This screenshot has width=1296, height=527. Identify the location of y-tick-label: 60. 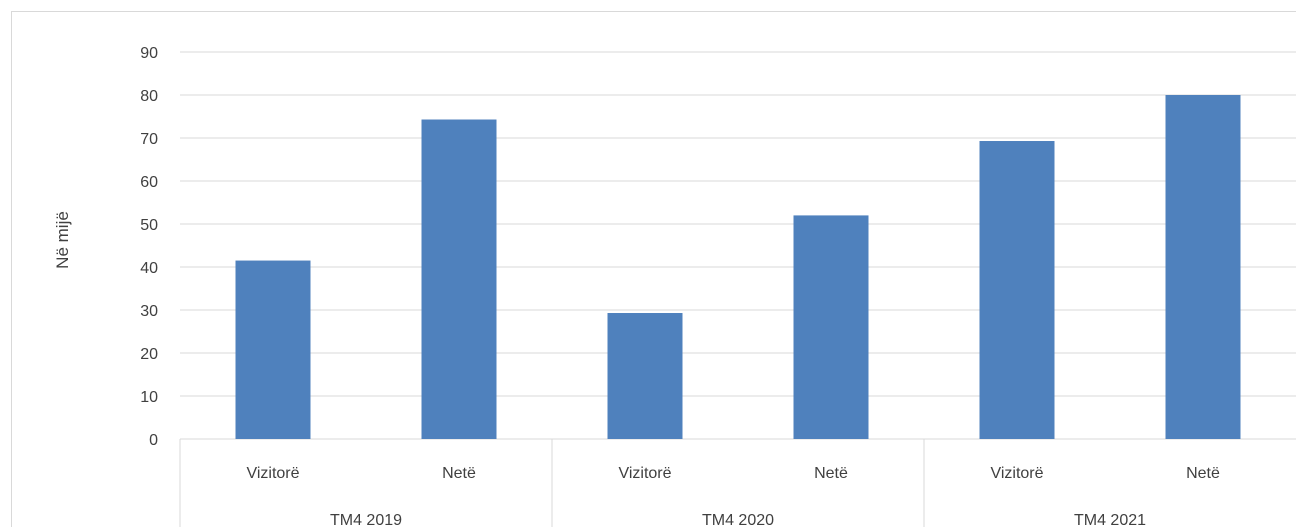
(149, 182).